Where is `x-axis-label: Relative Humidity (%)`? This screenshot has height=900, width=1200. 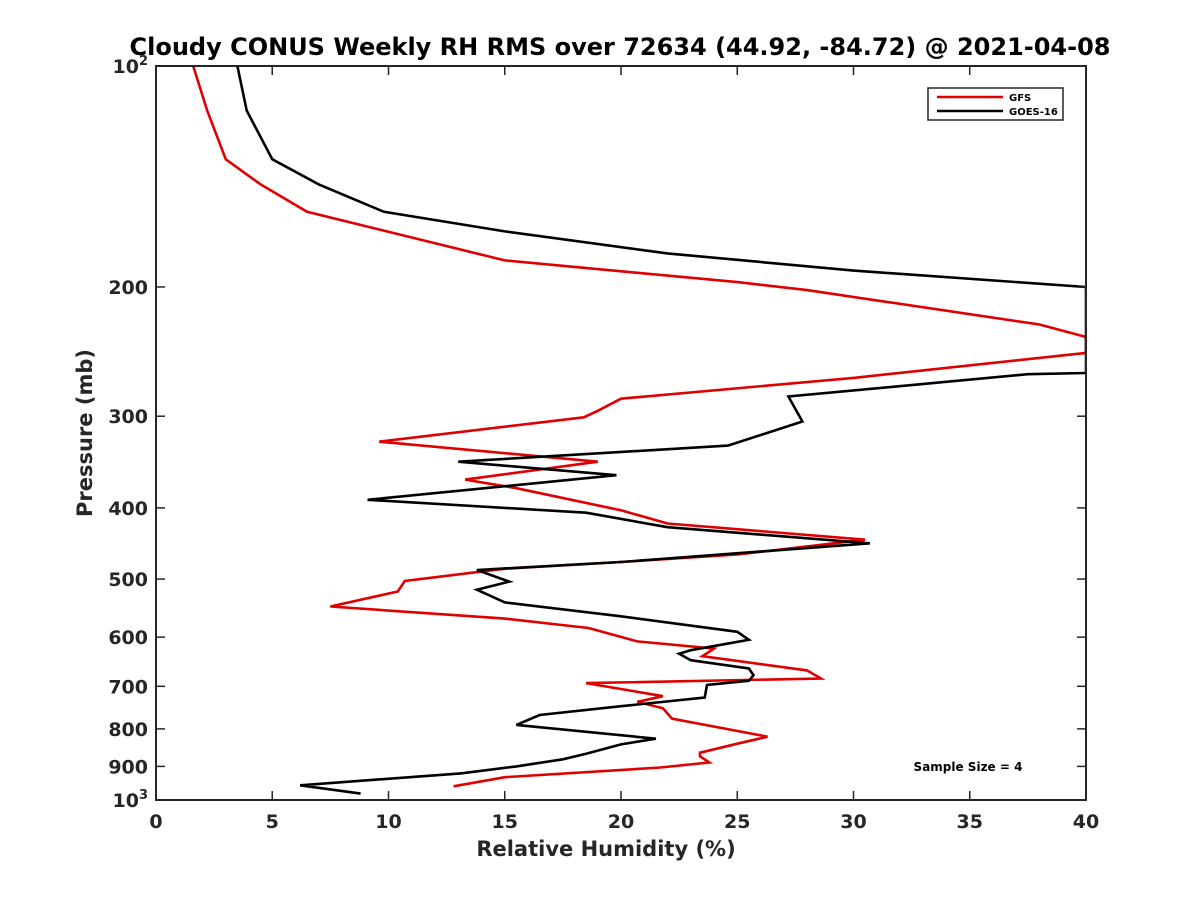 x-axis-label: Relative Humidity (%) is located at coordinates (605, 849).